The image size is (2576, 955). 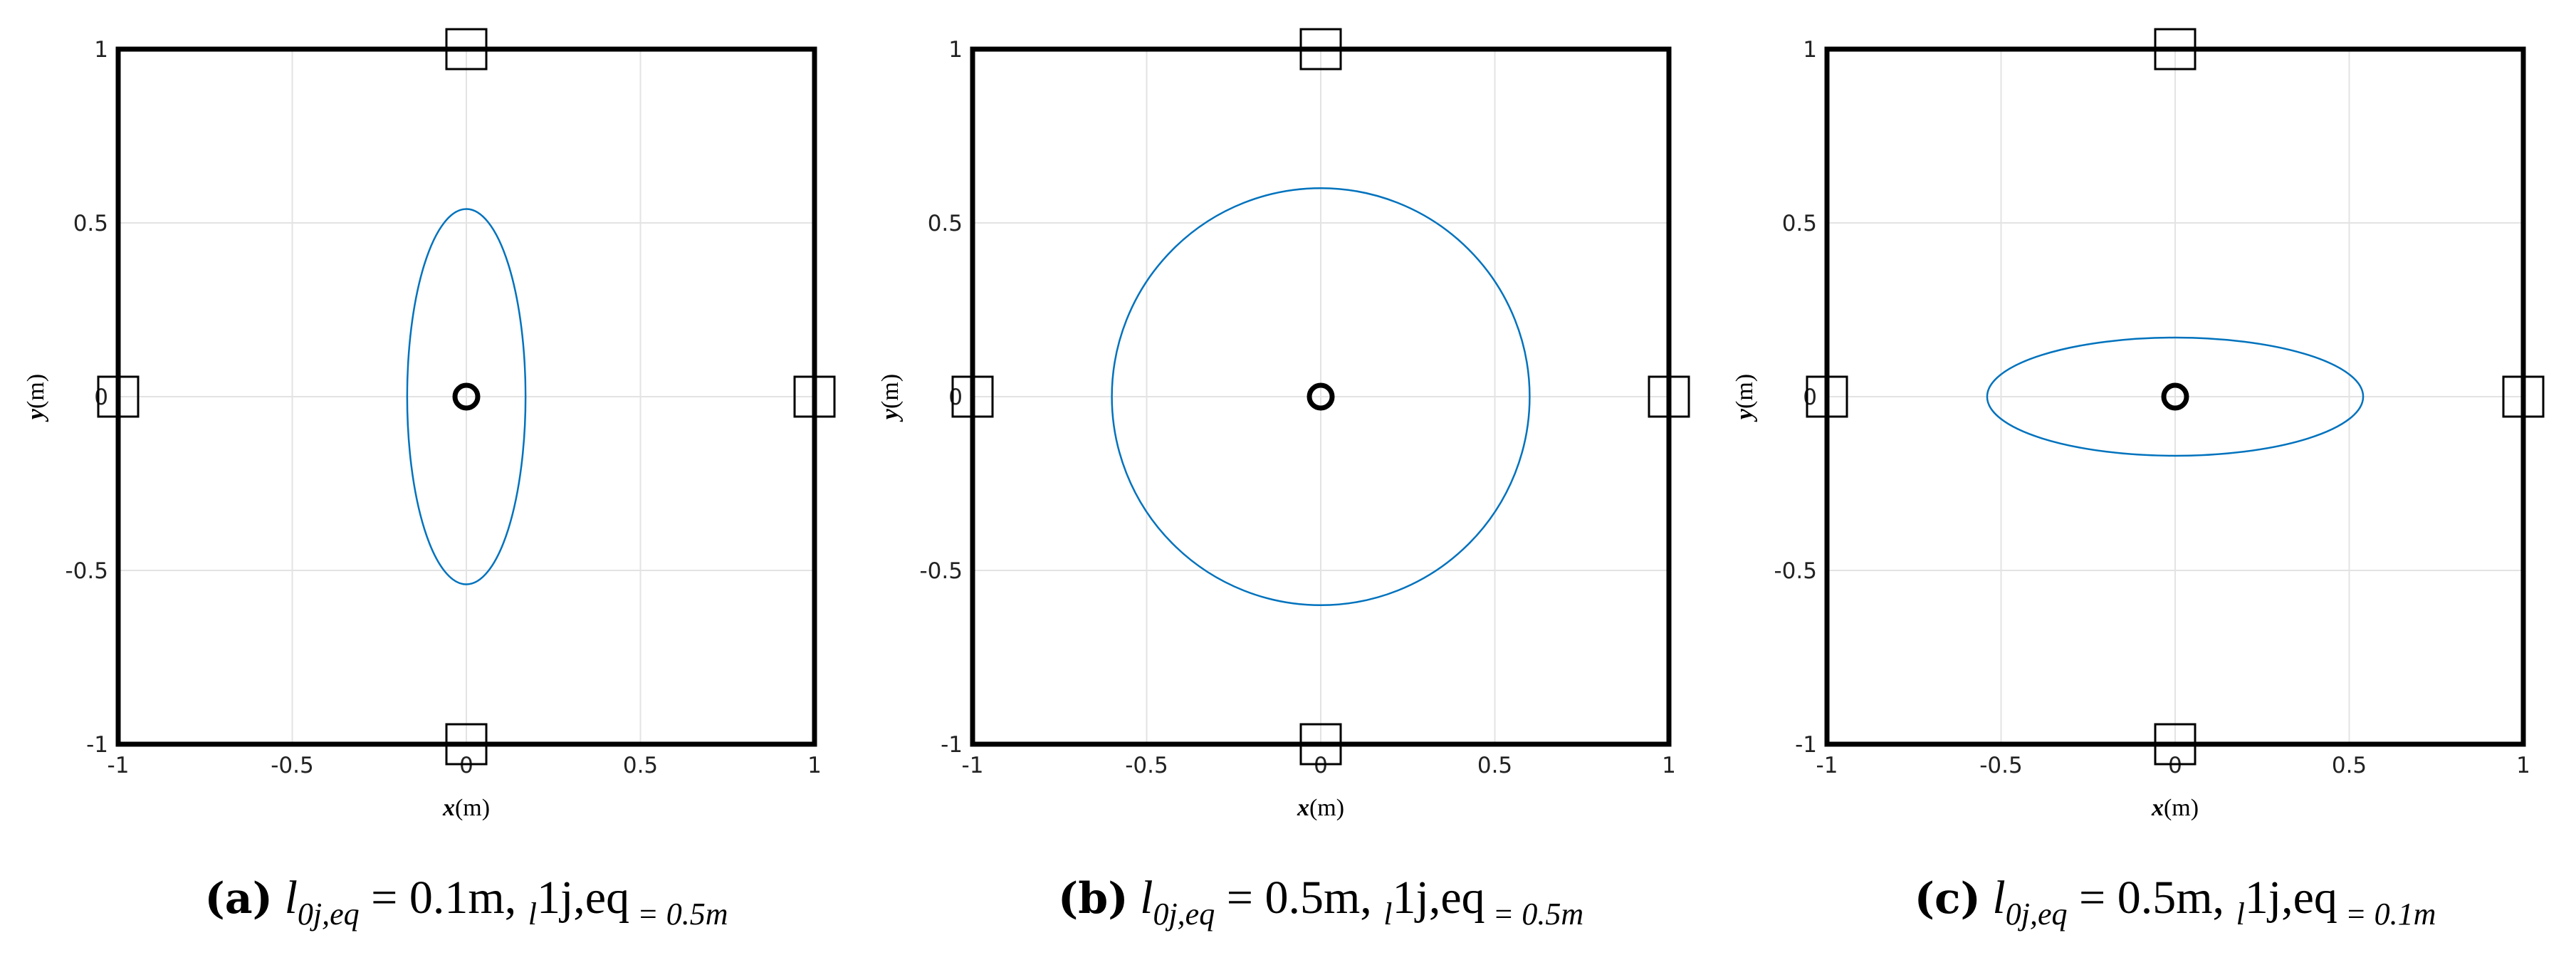 I want to click on caption-rest: = 0.1m,, so click(x=444, y=898).